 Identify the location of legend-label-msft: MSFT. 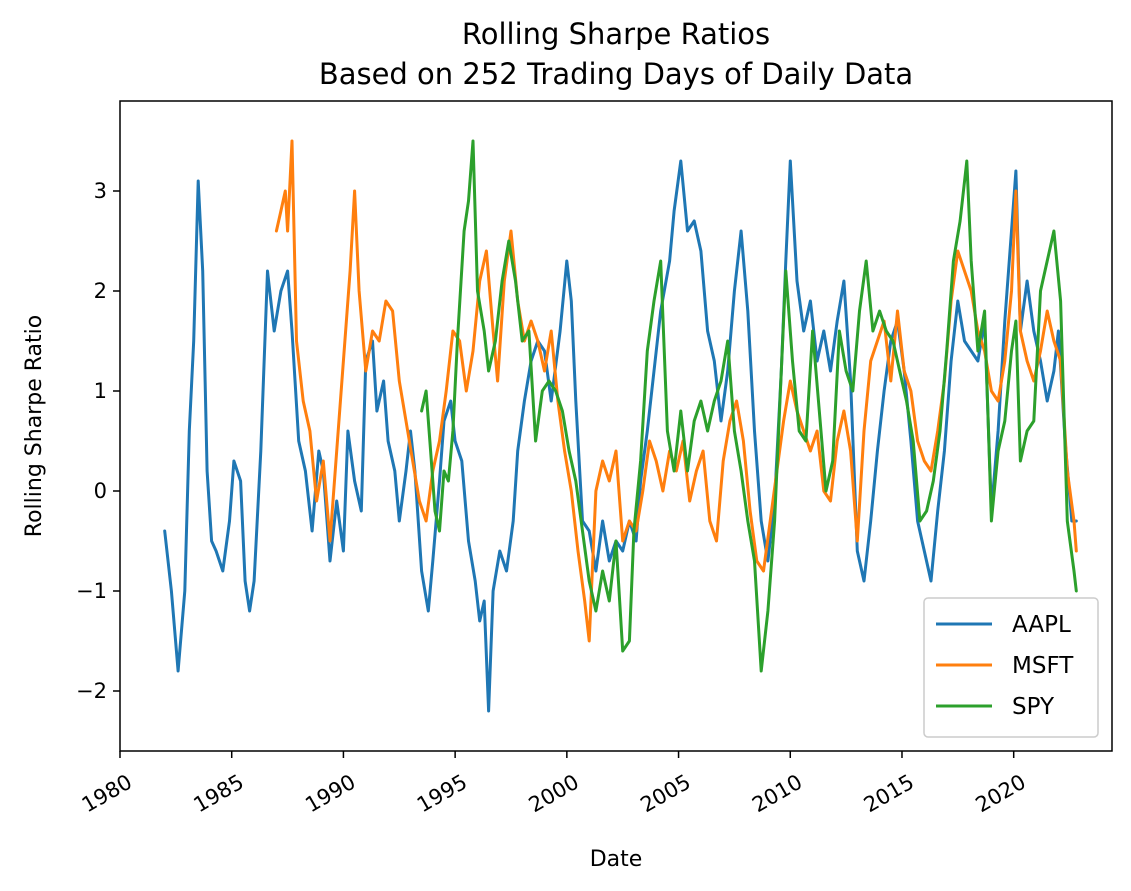
(1043, 666).